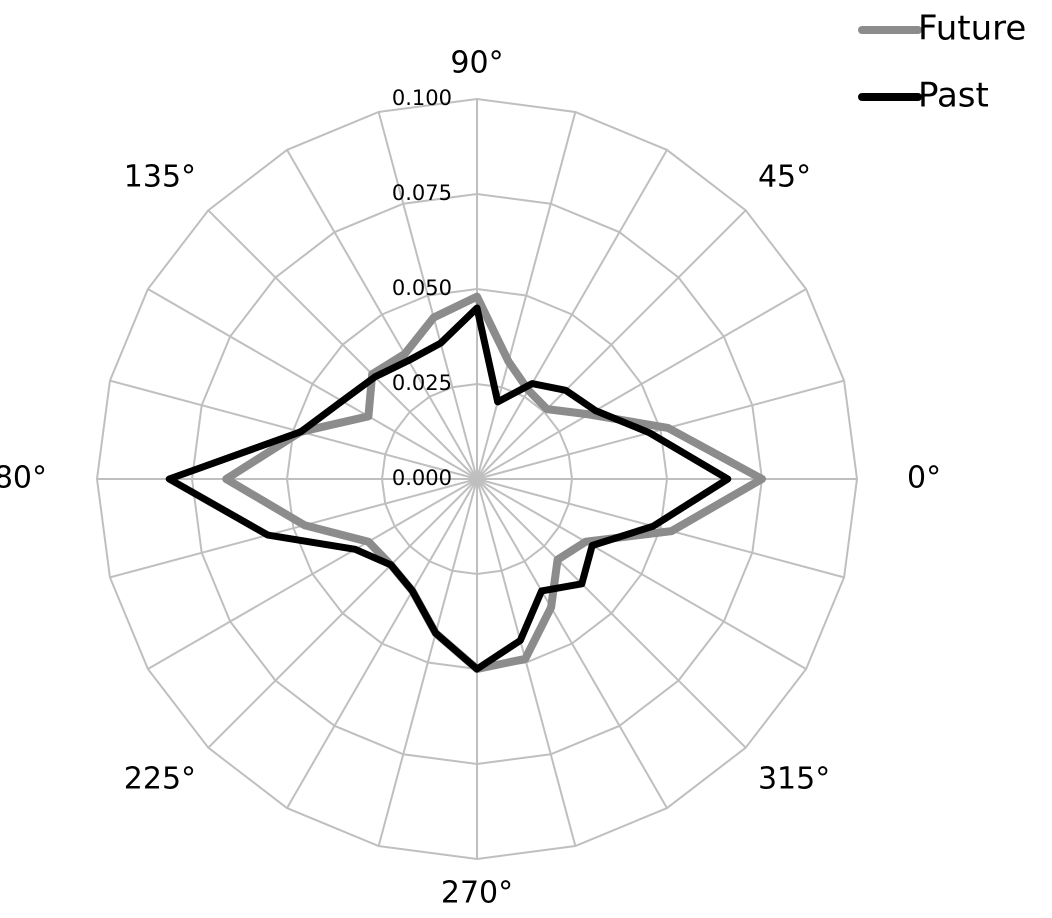 The height and width of the screenshot is (918, 1052). What do you see at coordinates (477, 893) in the screenshot?
I see `category-label: 270°` at bounding box center [477, 893].